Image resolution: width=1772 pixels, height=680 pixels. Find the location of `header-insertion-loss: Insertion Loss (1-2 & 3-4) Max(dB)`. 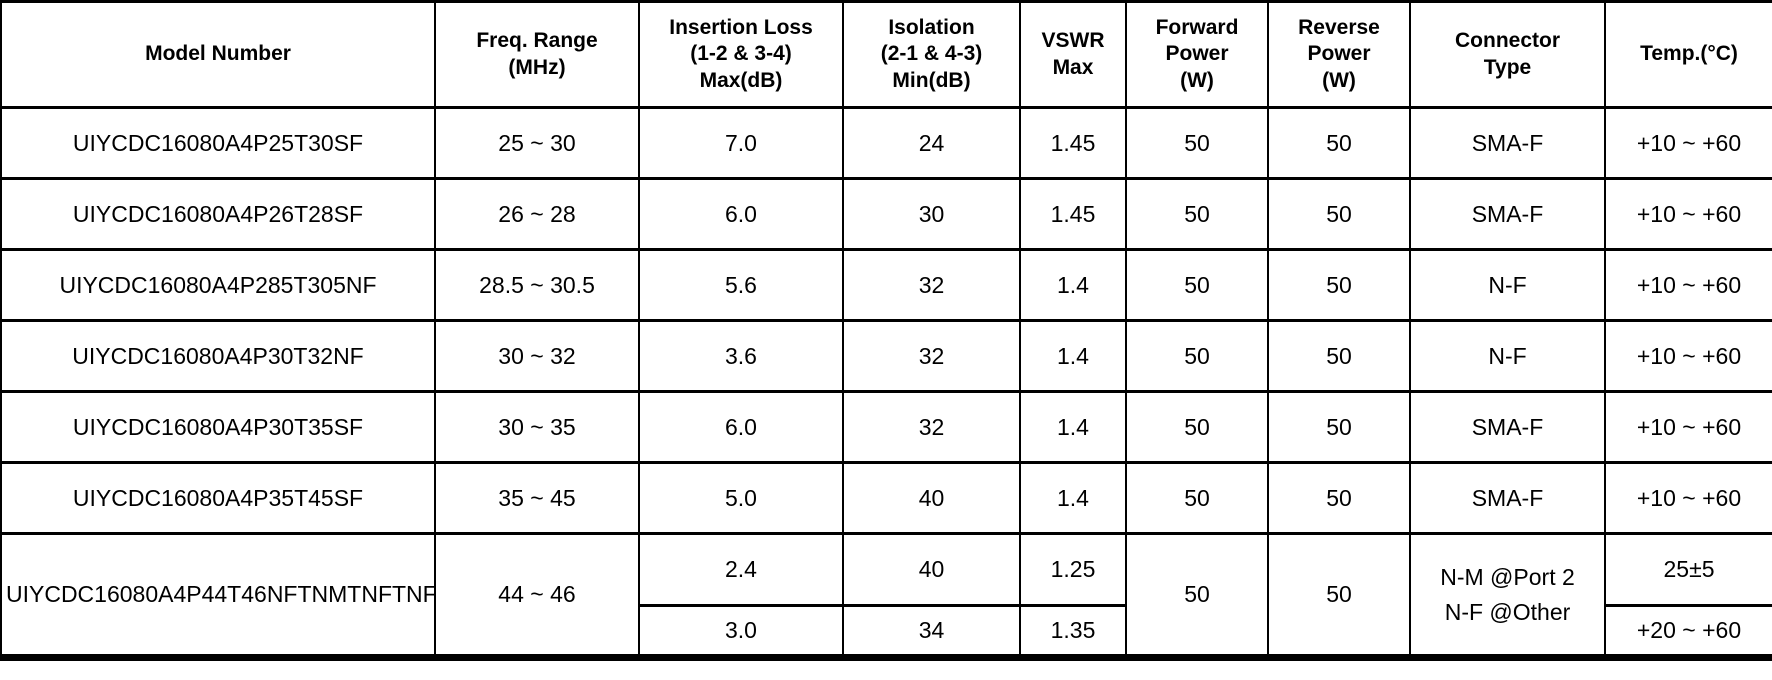

header-insertion-loss: Insertion Loss (1-2 & 3-4) Max(dB) is located at coordinates (741, 54).